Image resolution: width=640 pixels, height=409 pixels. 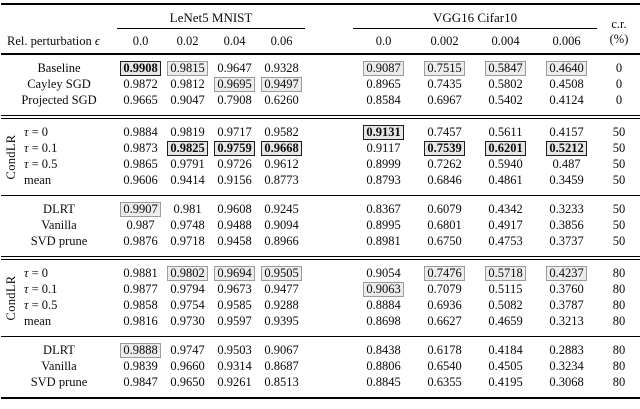 What do you see at coordinates (234, 305) in the screenshot?
I see `cell: 0.9585` at bounding box center [234, 305].